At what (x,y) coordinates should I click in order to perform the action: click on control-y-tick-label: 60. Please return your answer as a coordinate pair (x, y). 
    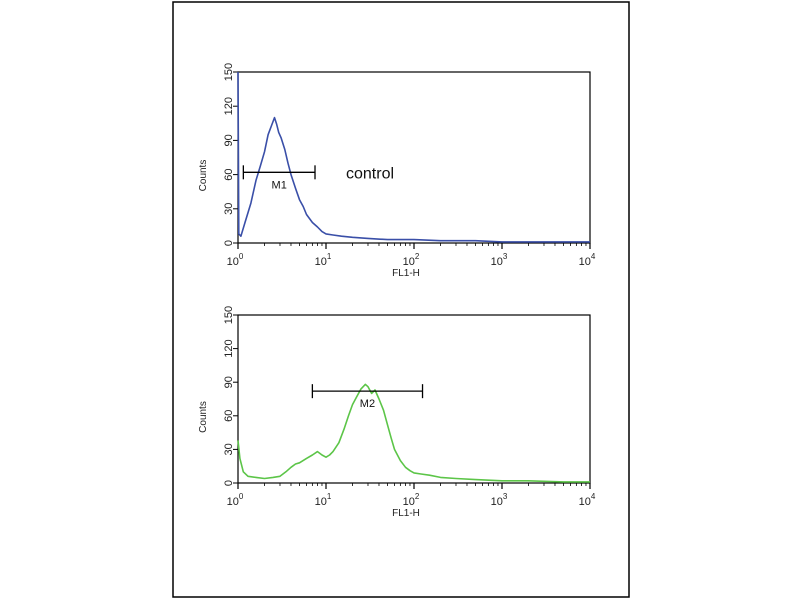
    Looking at the image, I should click on (229, 174).